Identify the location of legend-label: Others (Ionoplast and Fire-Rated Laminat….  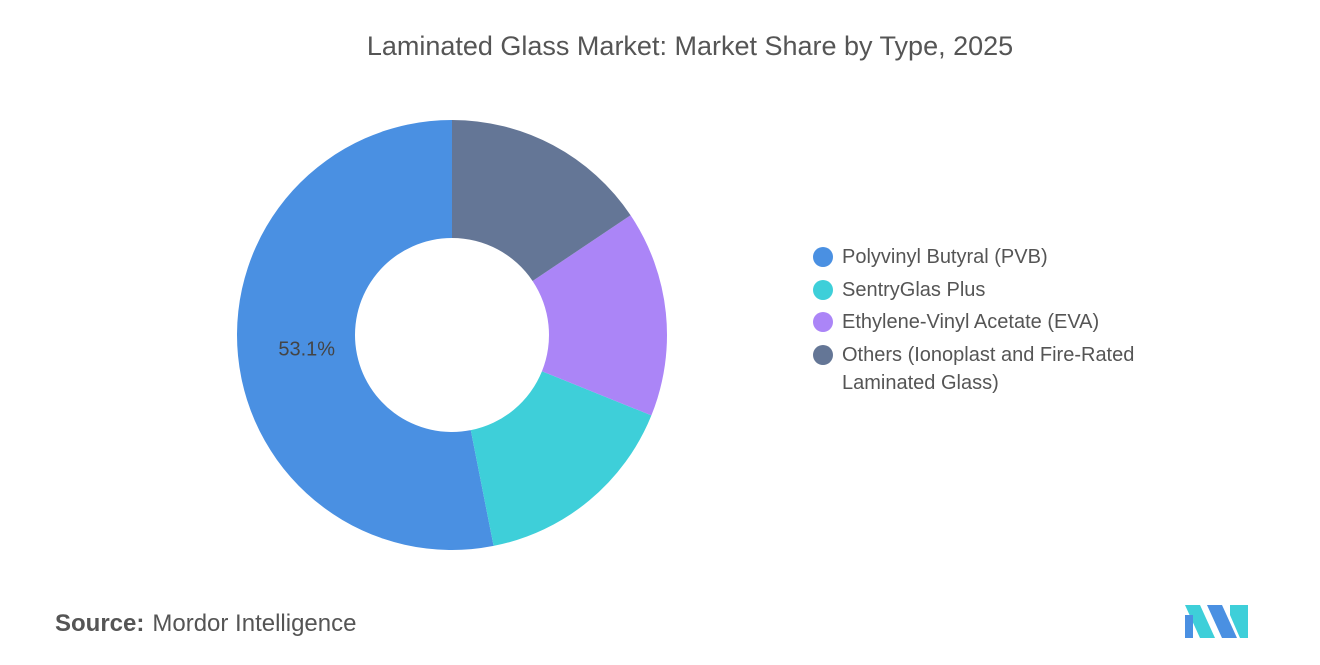
(988, 368).